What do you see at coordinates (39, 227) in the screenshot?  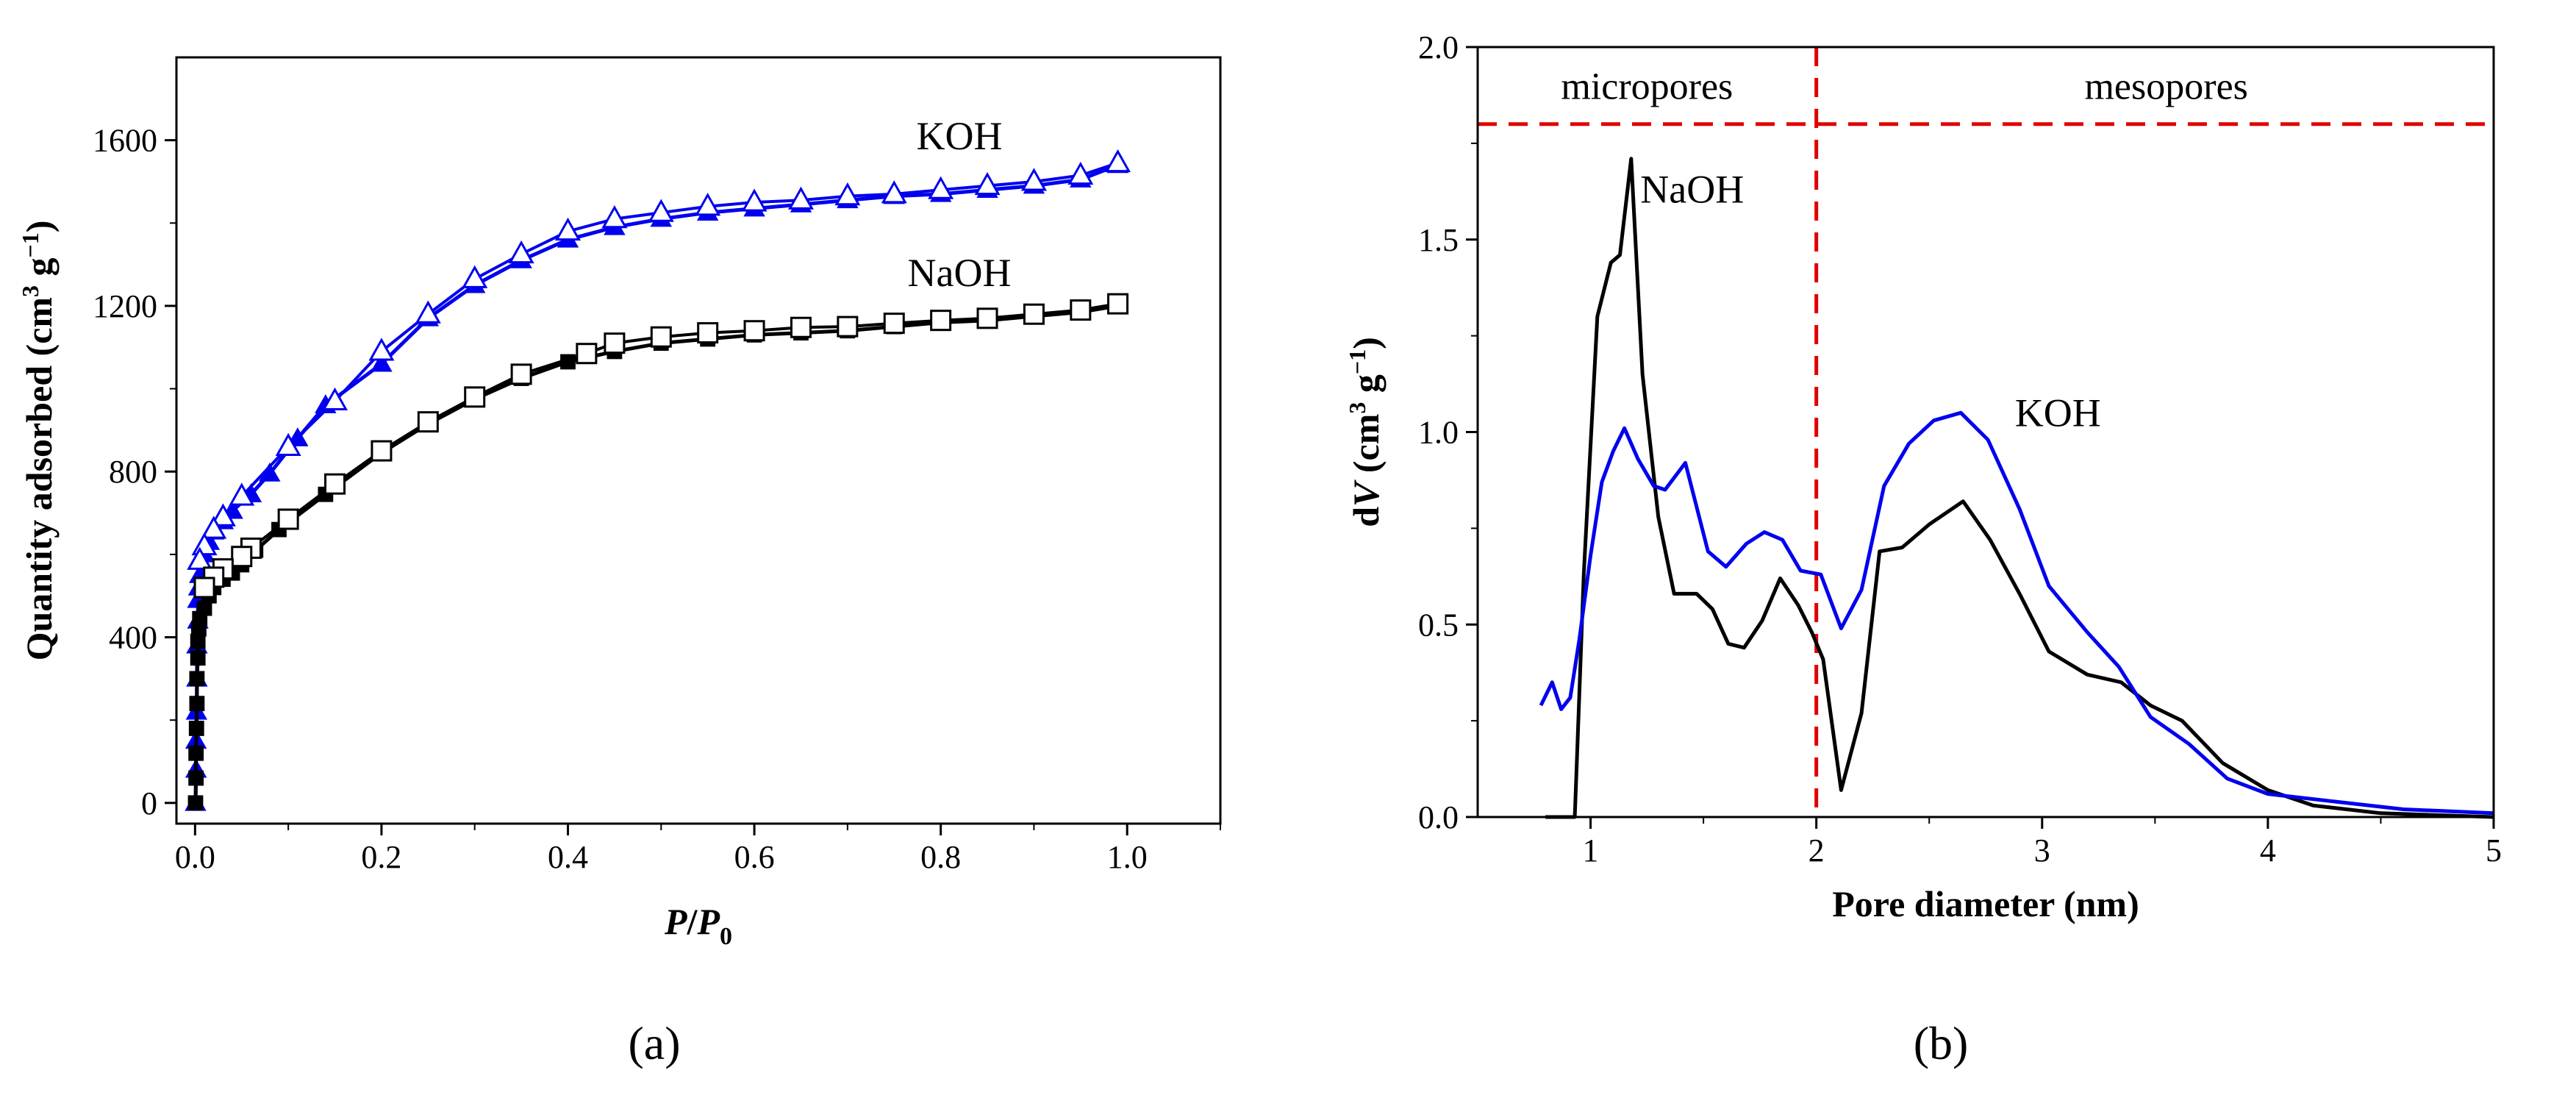 I see `panel-a-ylabel-close: )` at bounding box center [39, 227].